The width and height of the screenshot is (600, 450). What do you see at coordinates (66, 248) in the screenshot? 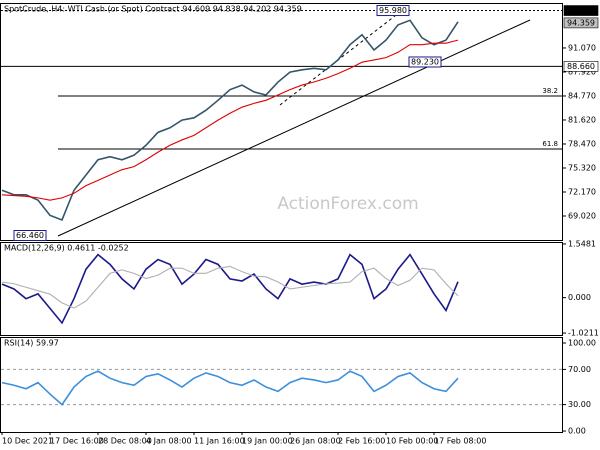
I see `panel-title: MACD(12,26,9) 0.4611 -0.0252` at bounding box center [66, 248].